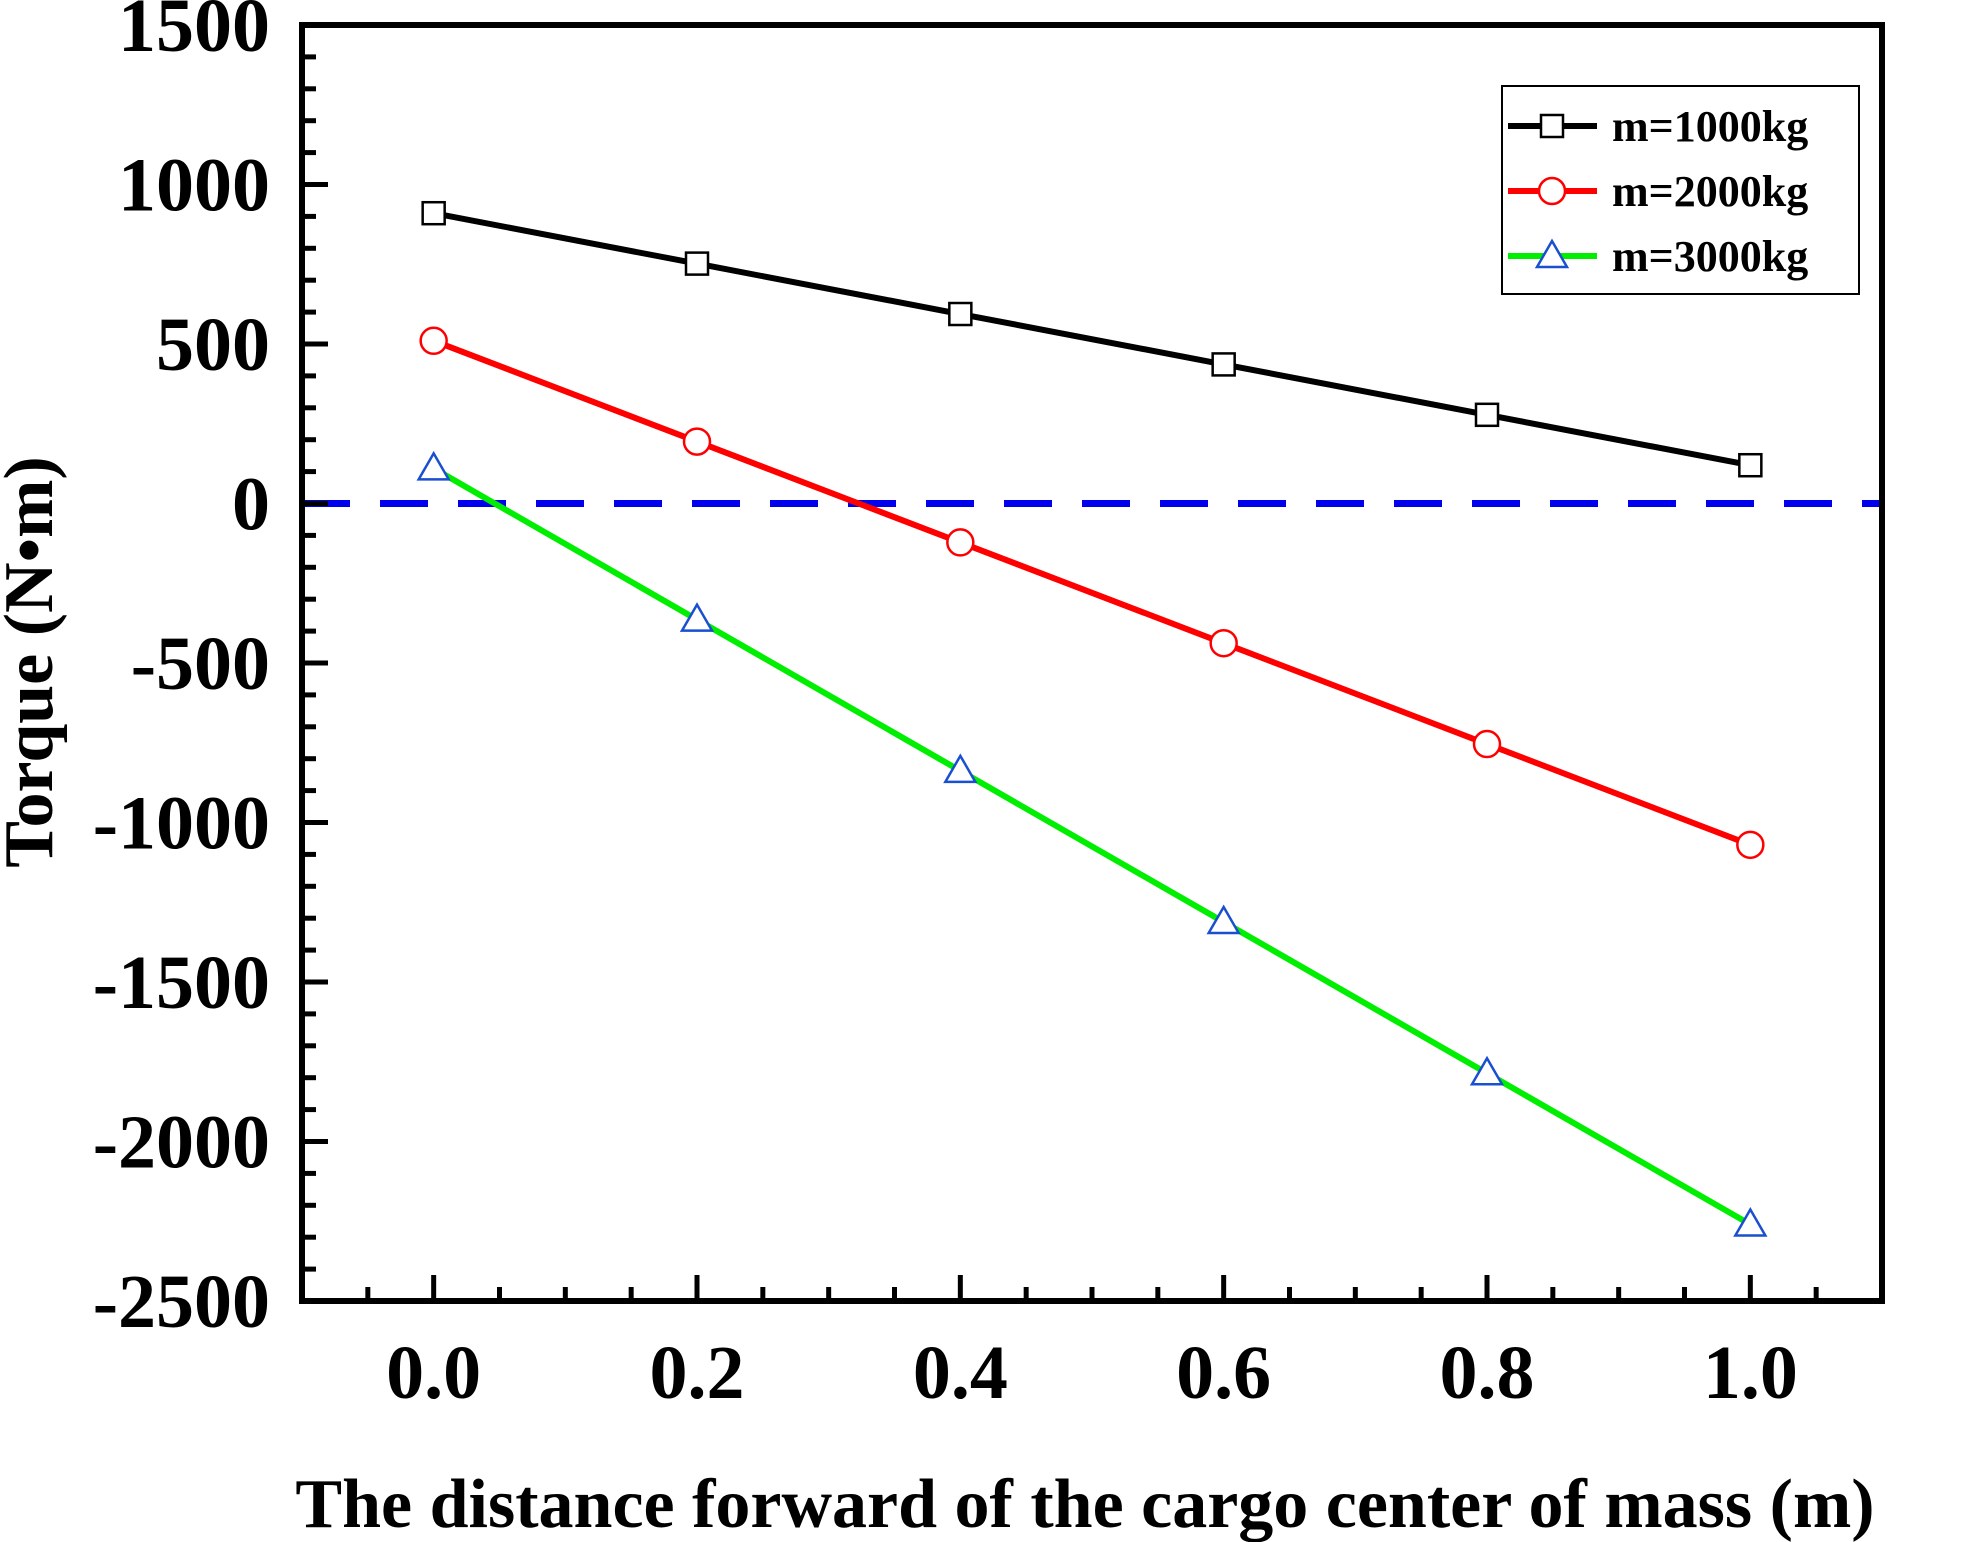 Image resolution: width=1969 pixels, height=1542 pixels. Describe the element at coordinates (1710, 191) in the screenshot. I see `legend-label-m-2000kg: m=2000kg` at that location.